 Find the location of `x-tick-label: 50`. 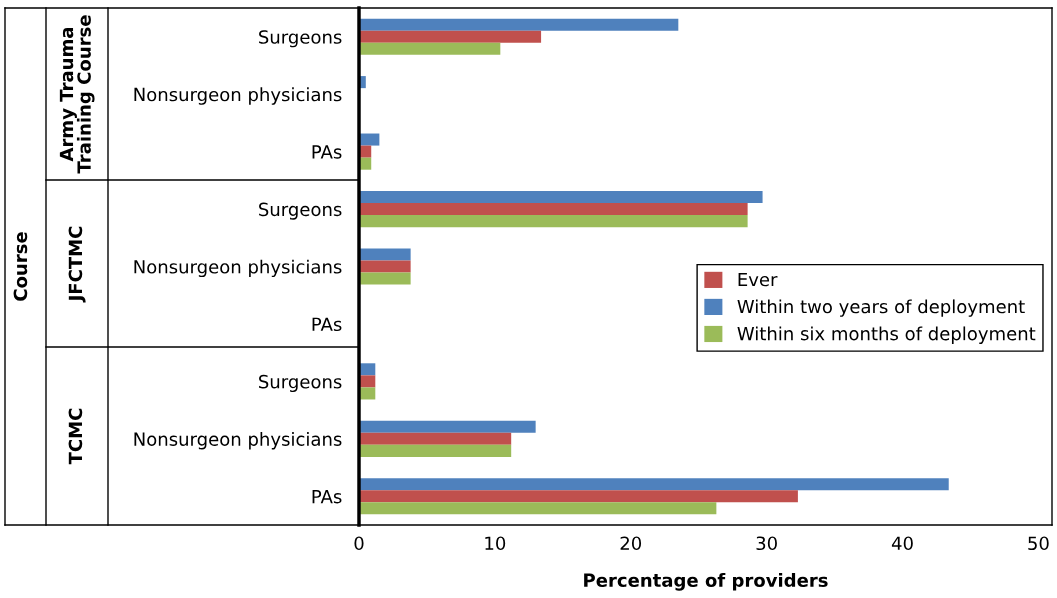

x-tick-label: 50 is located at coordinates (1038, 543).